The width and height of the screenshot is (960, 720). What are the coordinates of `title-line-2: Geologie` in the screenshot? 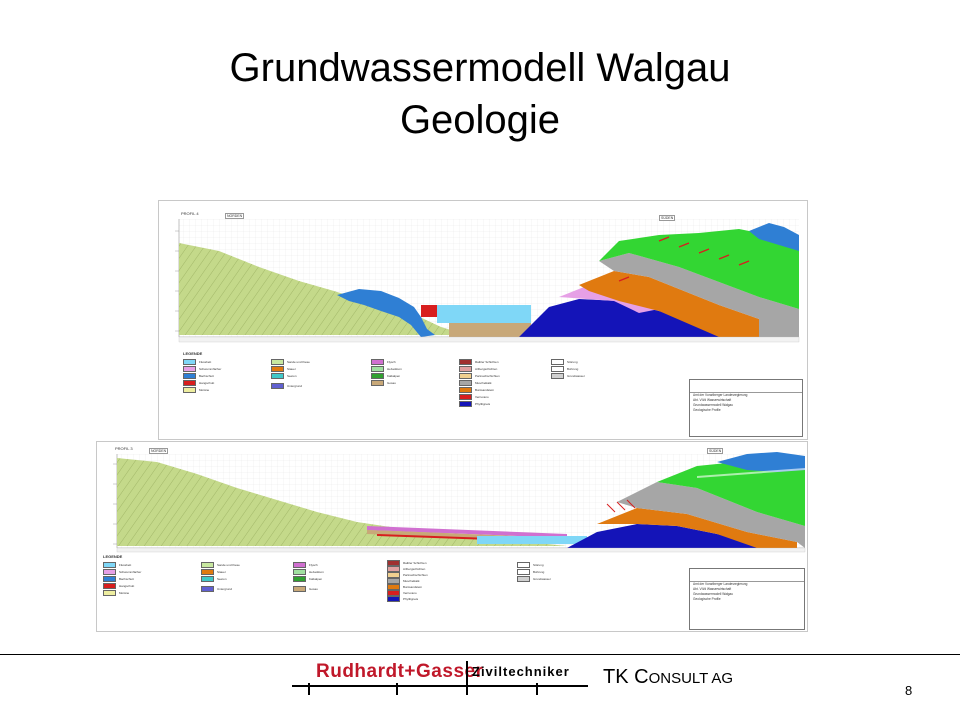 It's located at (480, 120).